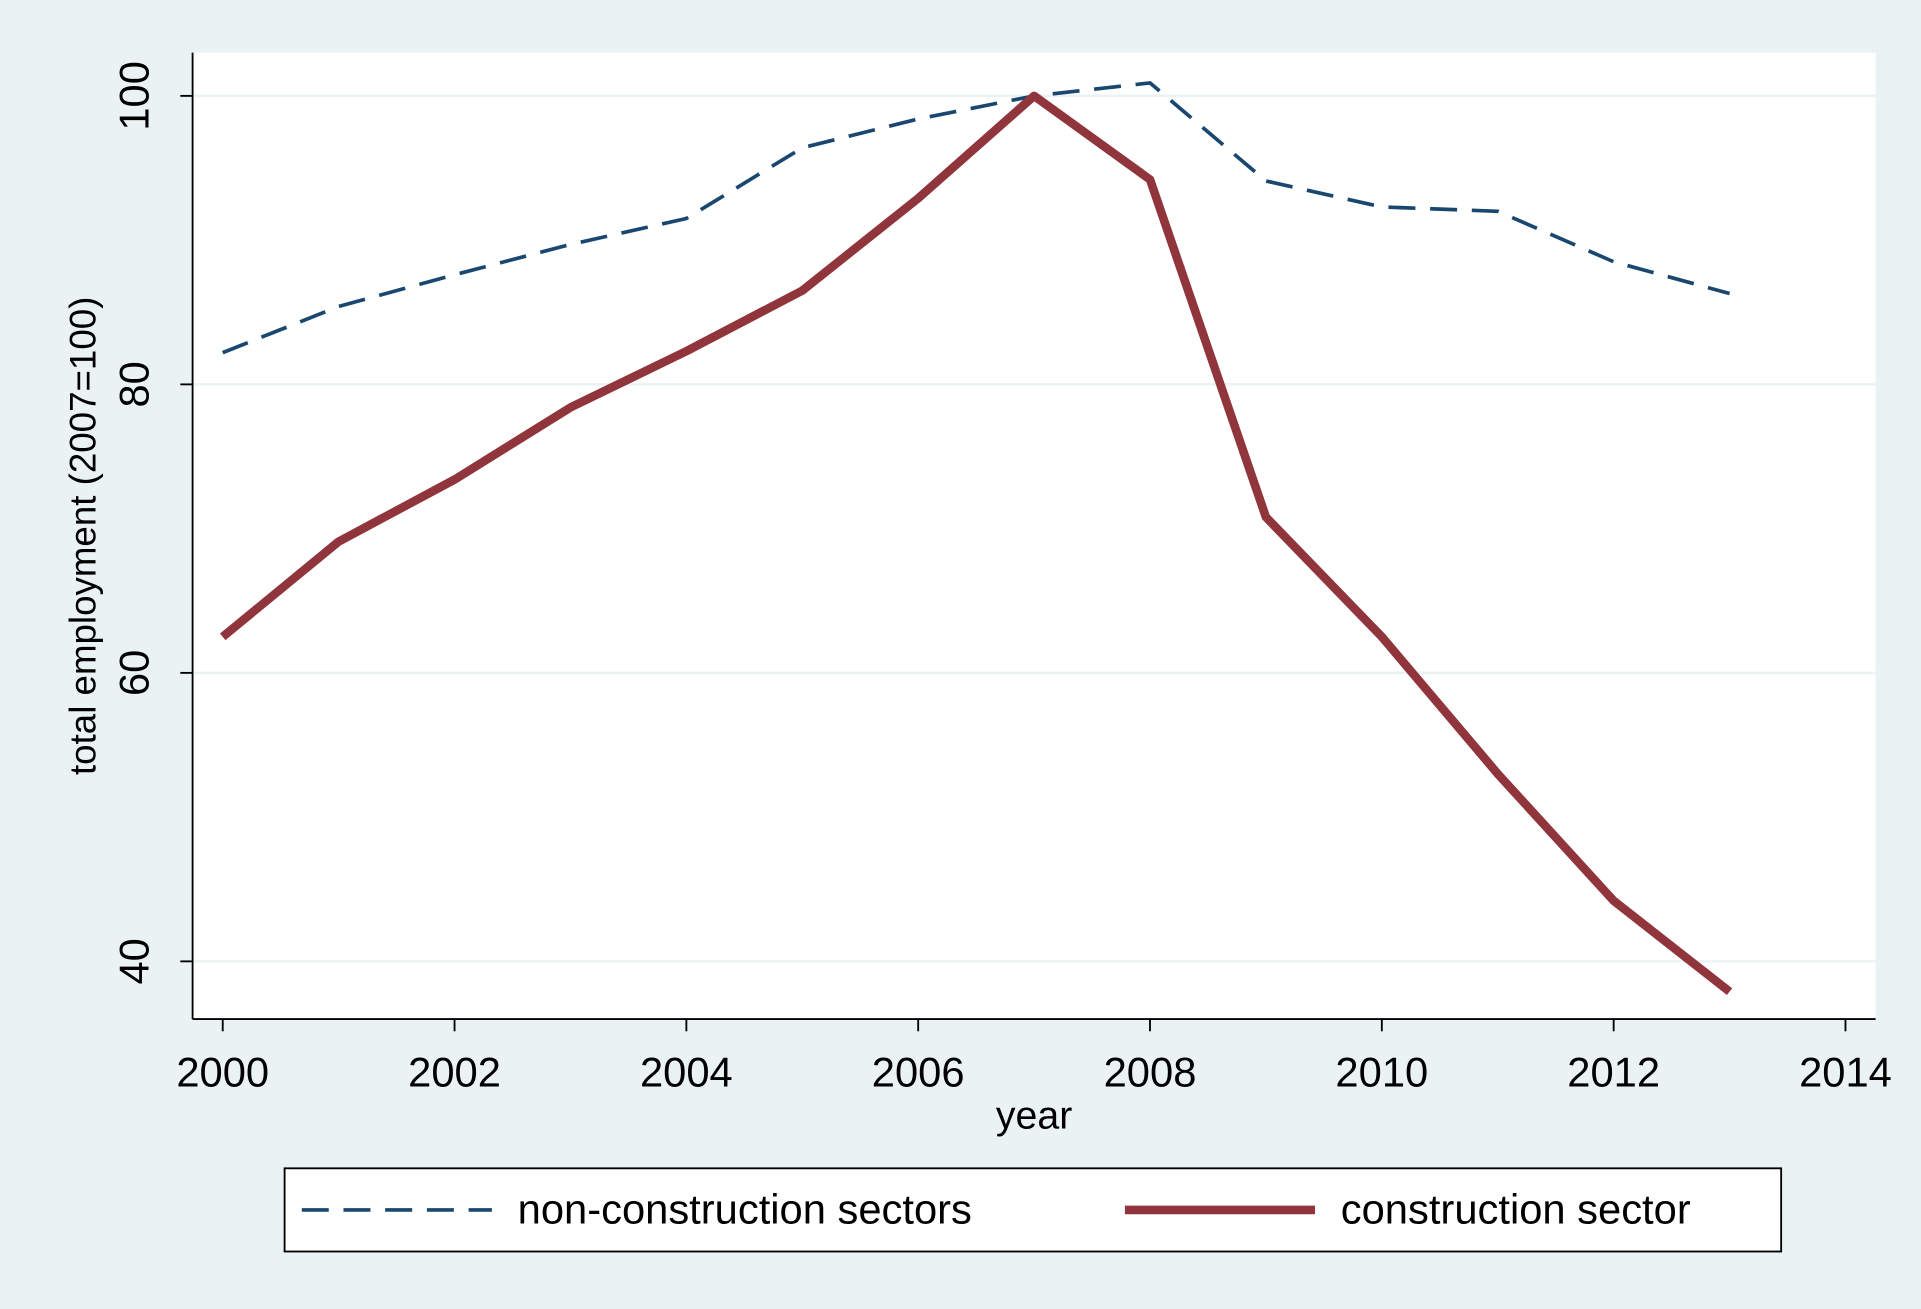  I want to click on y-tick-label: 40, so click(133, 961).